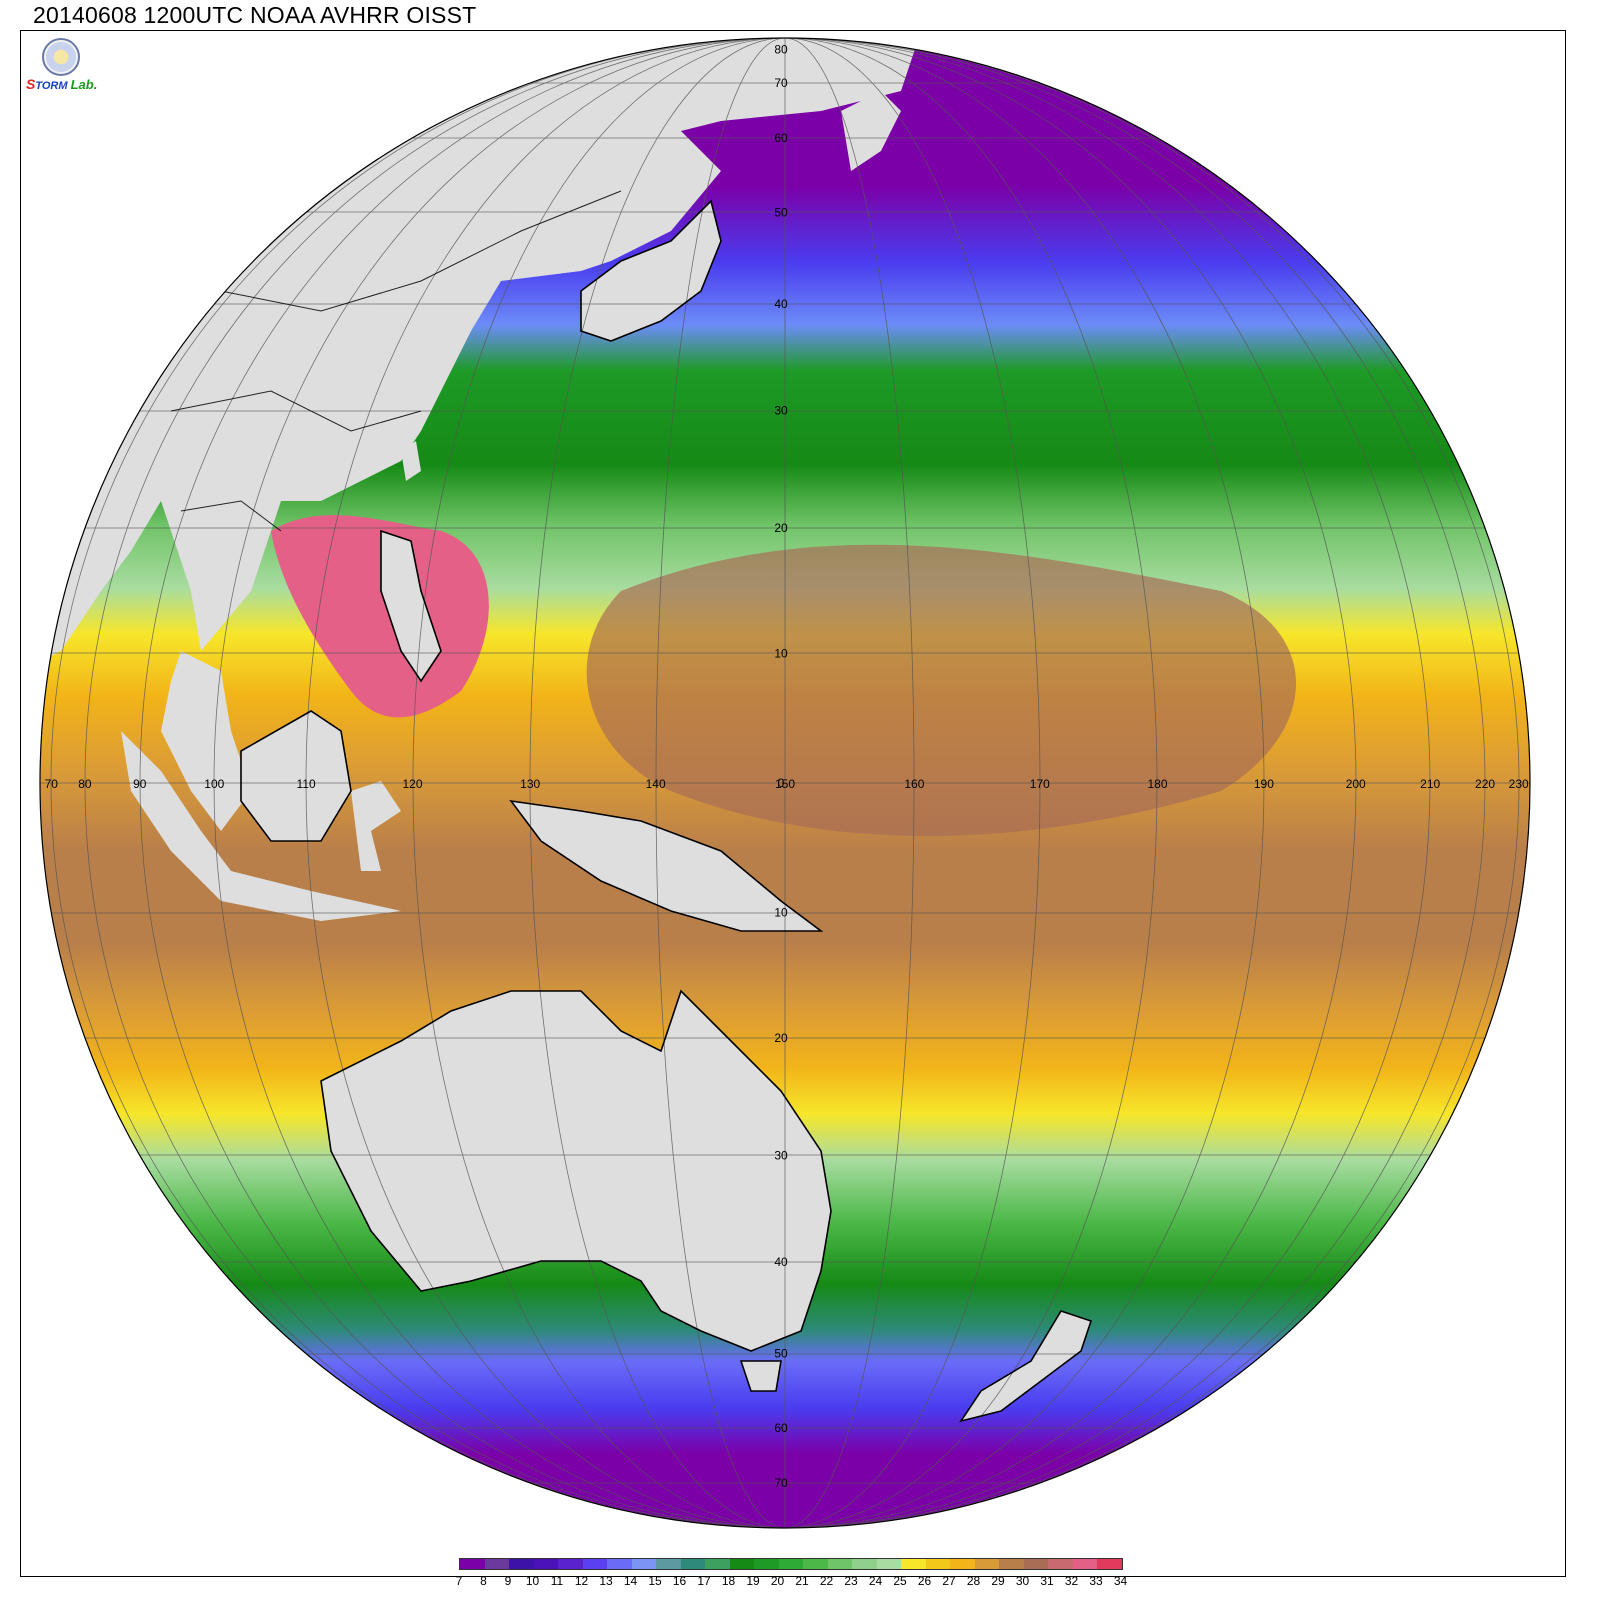 The width and height of the screenshot is (1600, 1600). Describe the element at coordinates (630, 1581) in the screenshot. I see `colorbar-tick-label: 14` at that location.